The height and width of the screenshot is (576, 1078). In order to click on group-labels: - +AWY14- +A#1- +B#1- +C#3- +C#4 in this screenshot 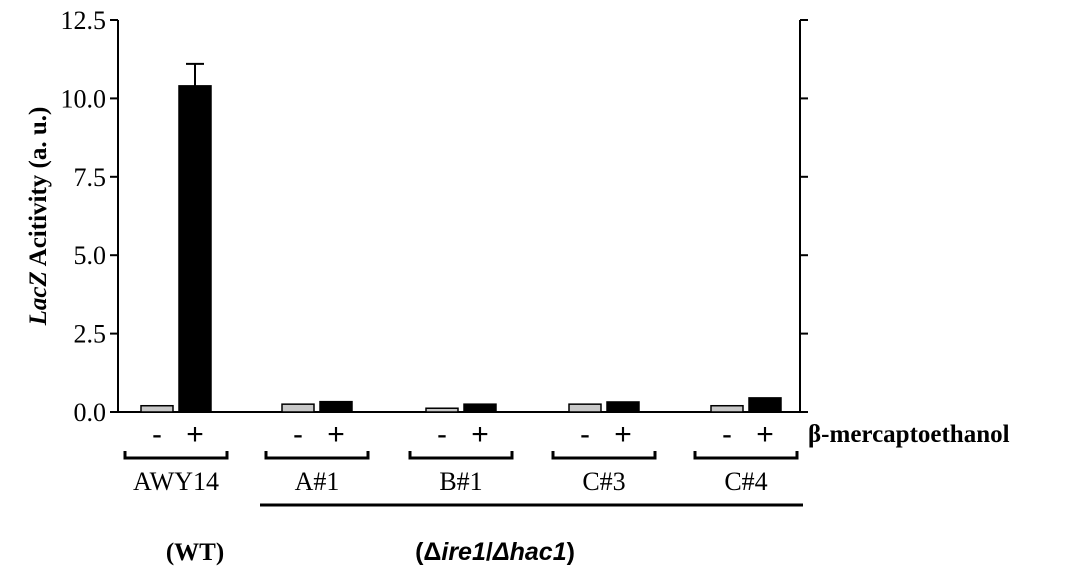, I will do `click(461, 457)`.